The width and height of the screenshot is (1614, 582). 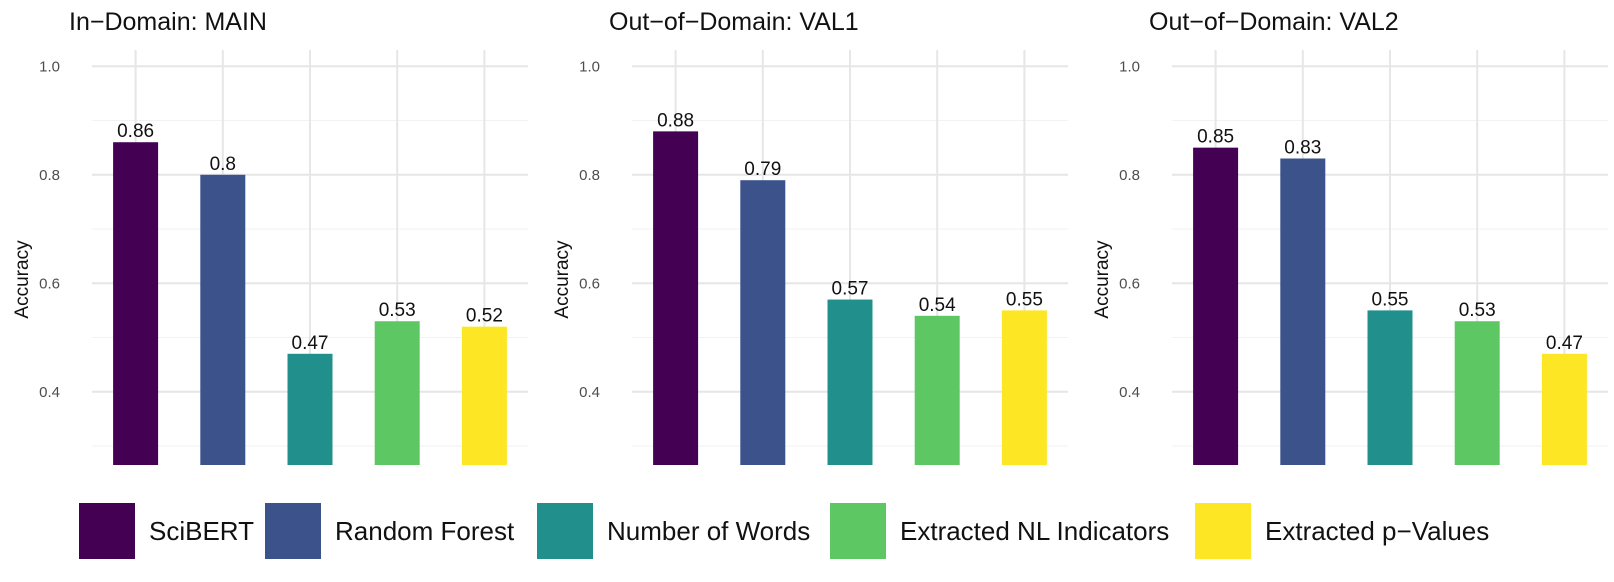 I want to click on legend-label: SciBERT, so click(x=201, y=530).